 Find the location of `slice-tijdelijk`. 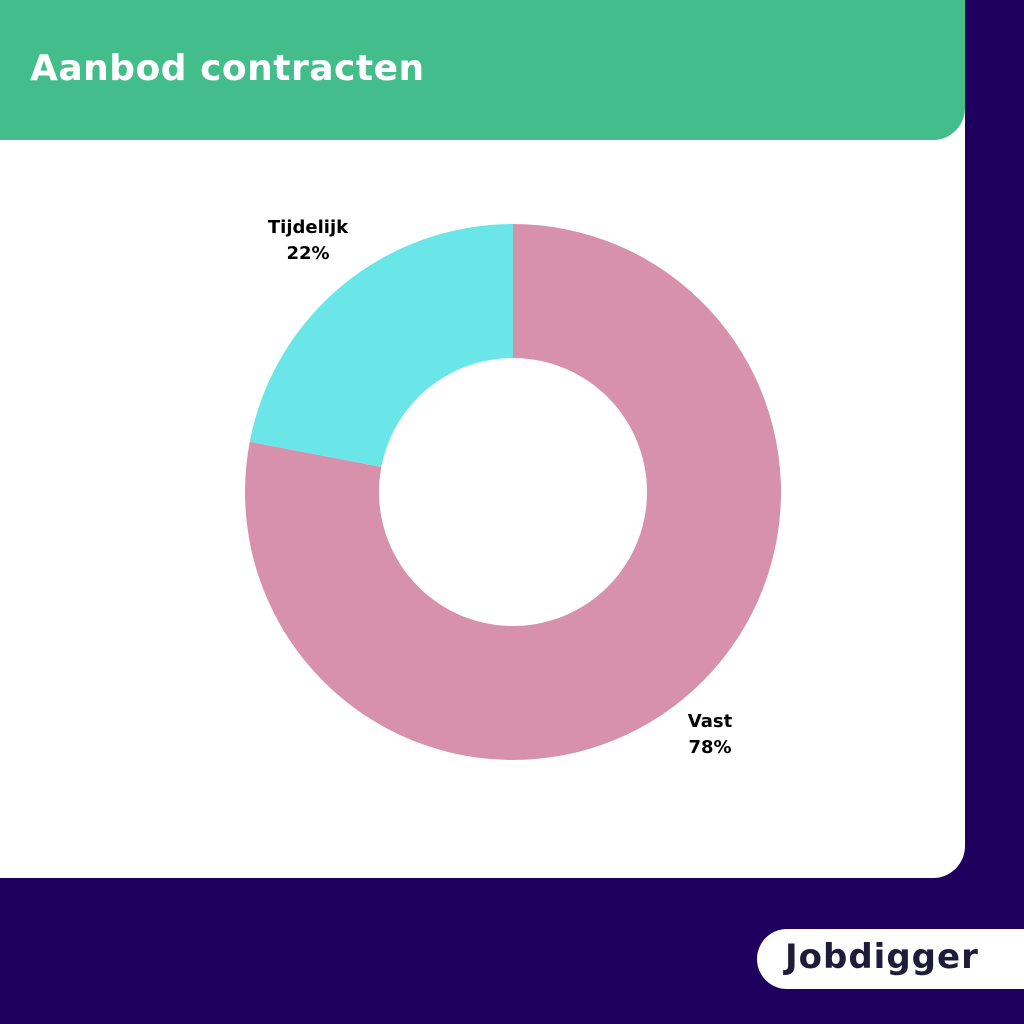

slice-tijdelijk is located at coordinates (381, 345).